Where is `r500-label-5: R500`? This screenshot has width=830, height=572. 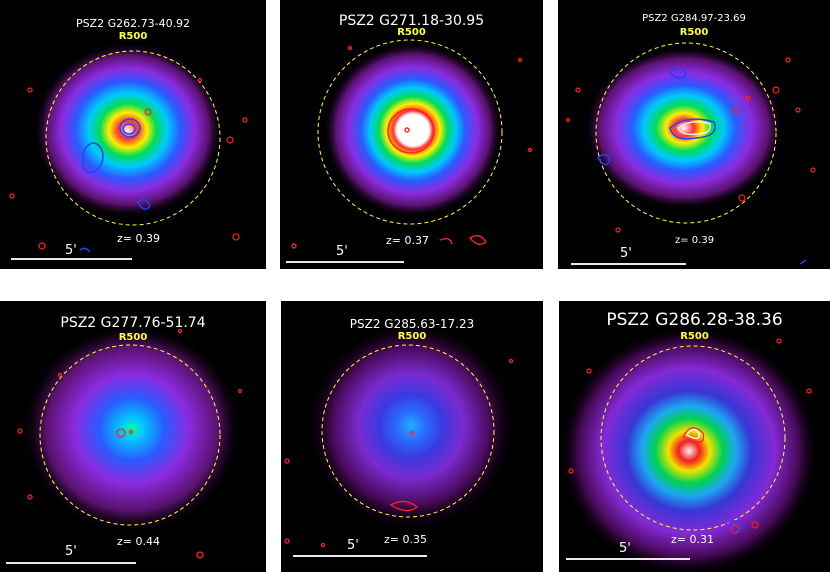
r500-label-5: R500 is located at coordinates (412, 336).